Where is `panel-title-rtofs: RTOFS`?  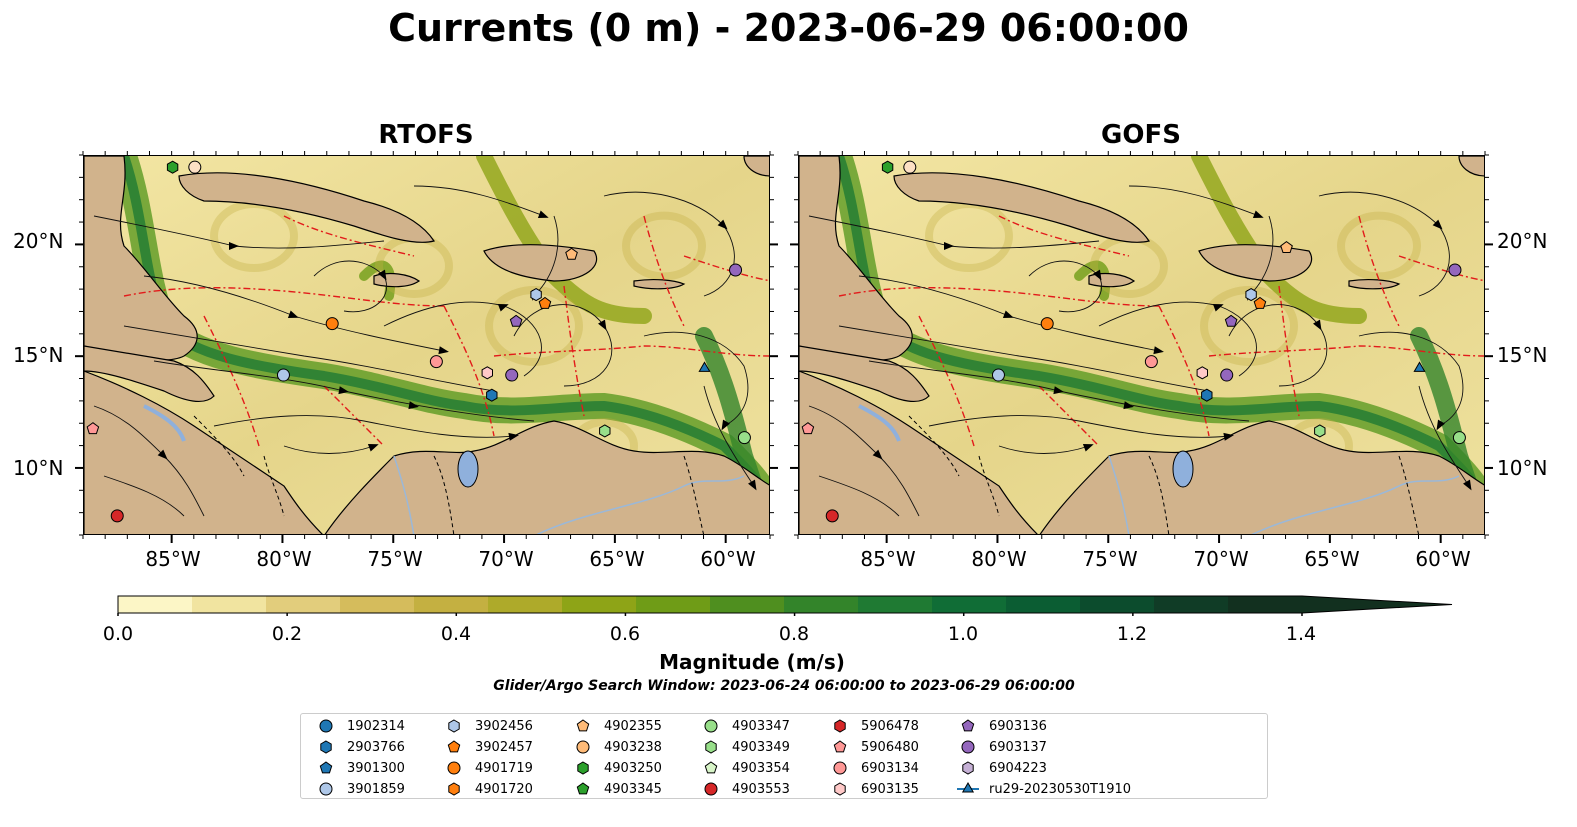
panel-title-rtofs: RTOFS is located at coordinates (426, 135).